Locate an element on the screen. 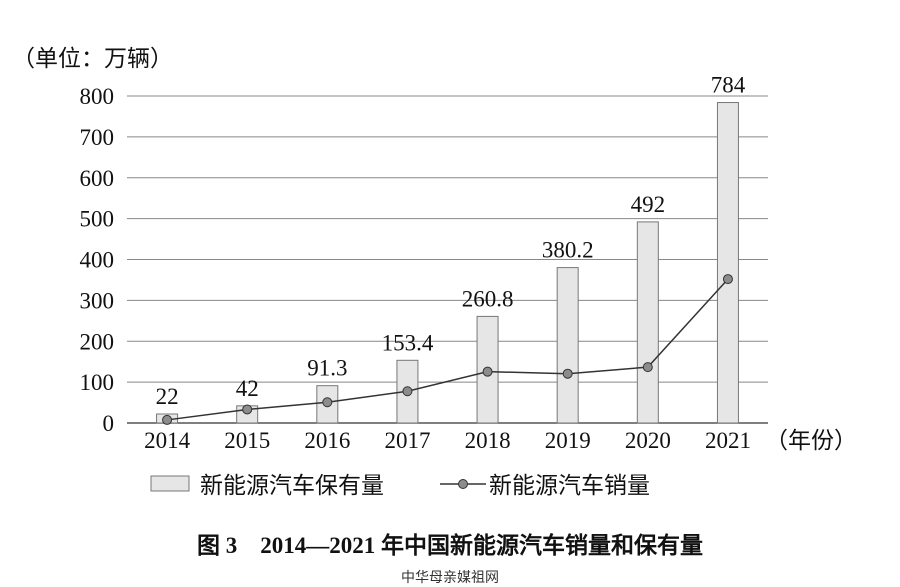 The height and width of the screenshot is (587, 900). y-tick-label: 100 is located at coordinates (97, 382).